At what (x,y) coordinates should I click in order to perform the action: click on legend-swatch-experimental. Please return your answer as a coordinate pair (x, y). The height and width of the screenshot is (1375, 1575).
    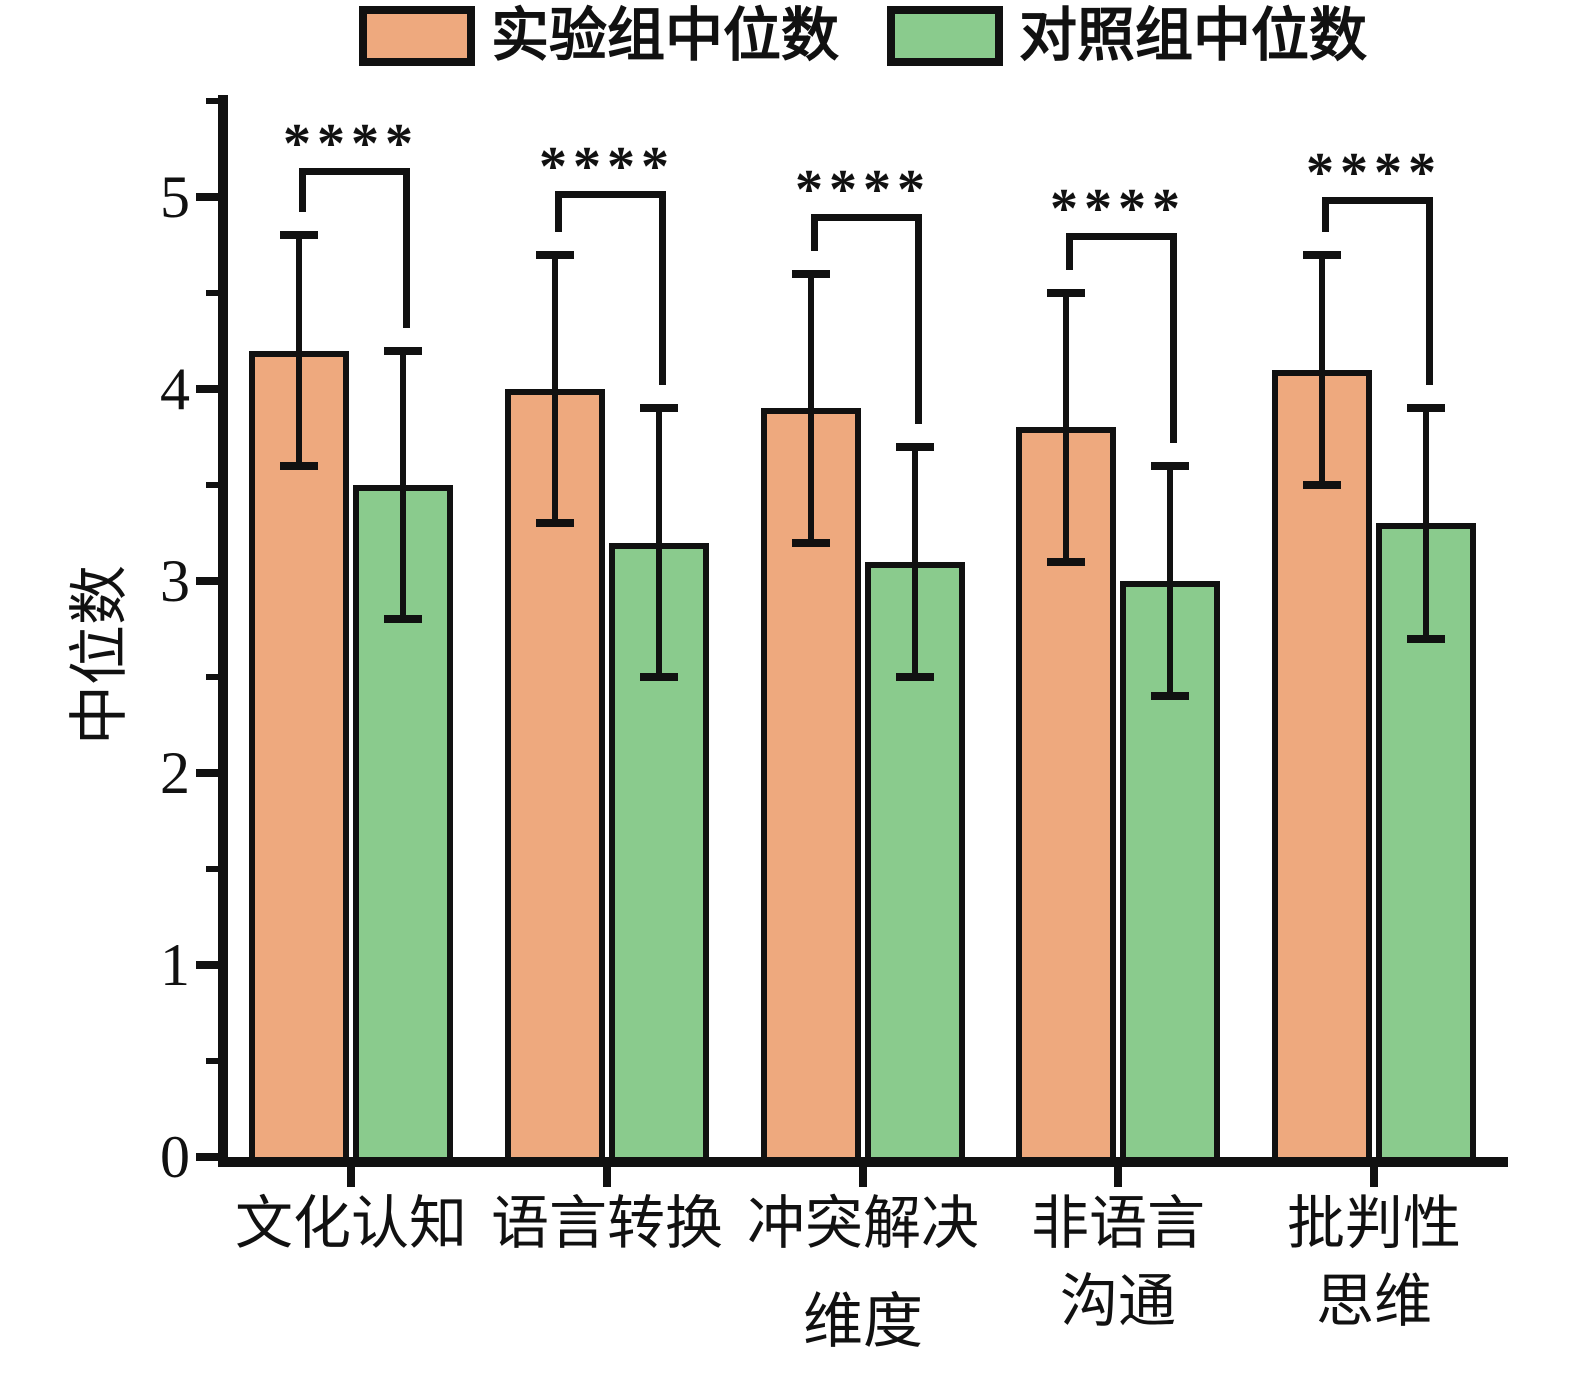
    Looking at the image, I should click on (416, 36).